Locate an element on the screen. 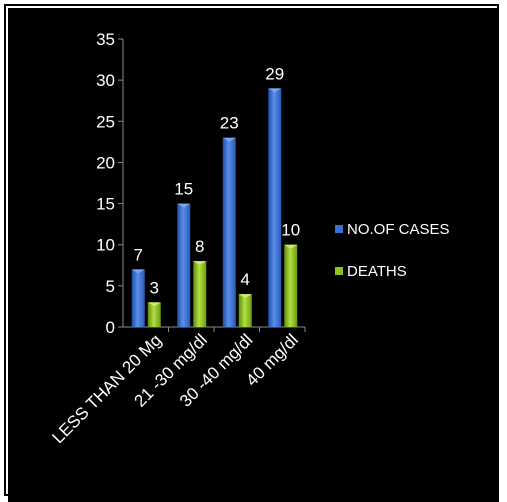 This screenshot has height=502, width=507. data-label: 10 is located at coordinates (290, 230).